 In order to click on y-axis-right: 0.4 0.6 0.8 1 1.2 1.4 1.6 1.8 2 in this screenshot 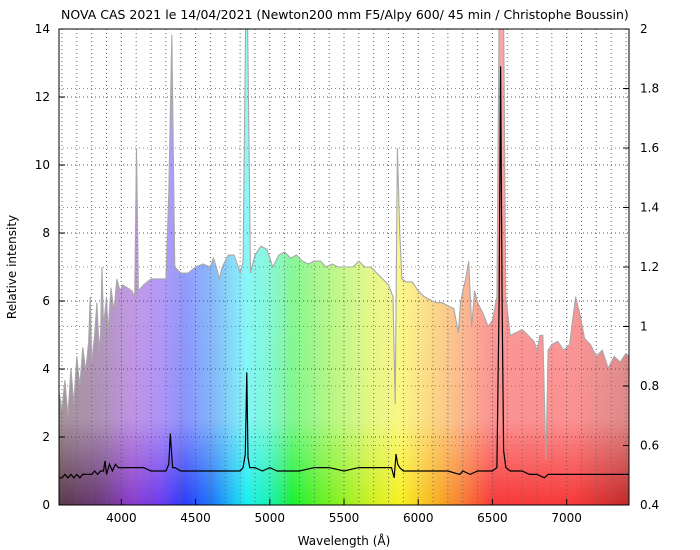, I will do `click(641, 267)`.